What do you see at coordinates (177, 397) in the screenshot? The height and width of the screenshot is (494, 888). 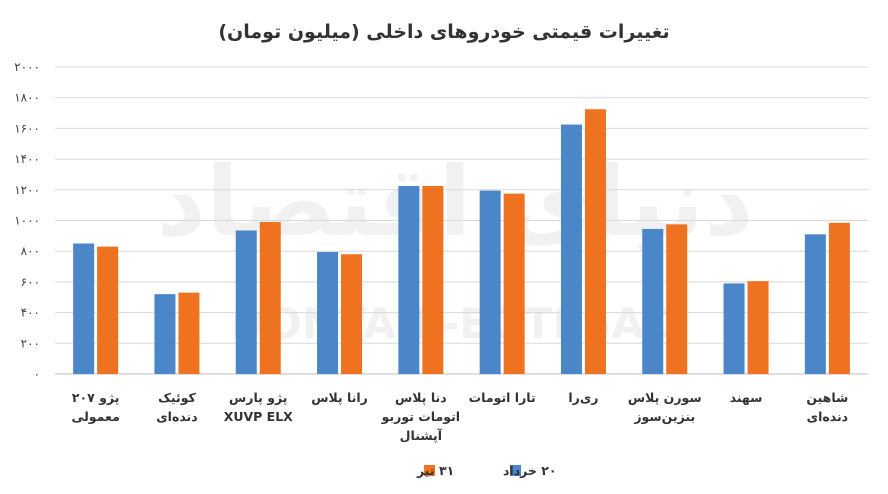 I see `x-tick-label: کوئیک` at bounding box center [177, 397].